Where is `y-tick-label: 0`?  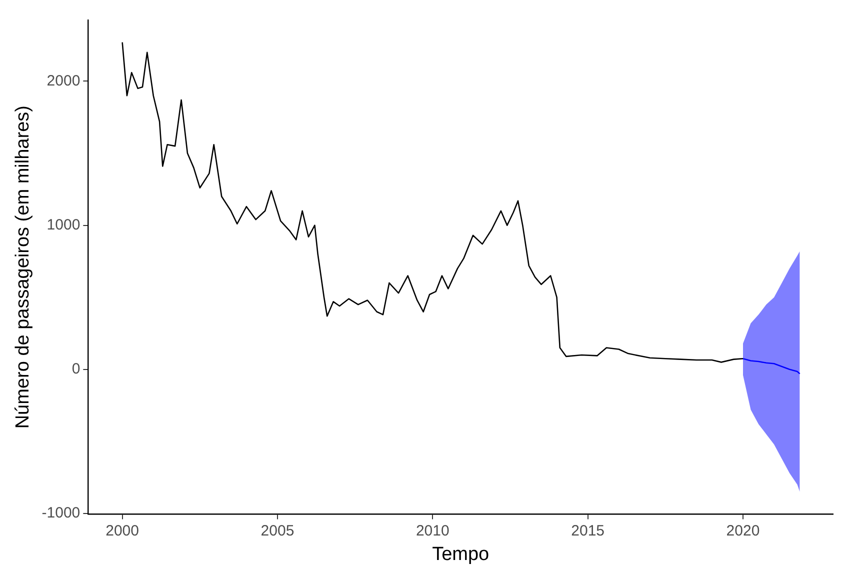 y-tick-label: 0 is located at coordinates (76, 369).